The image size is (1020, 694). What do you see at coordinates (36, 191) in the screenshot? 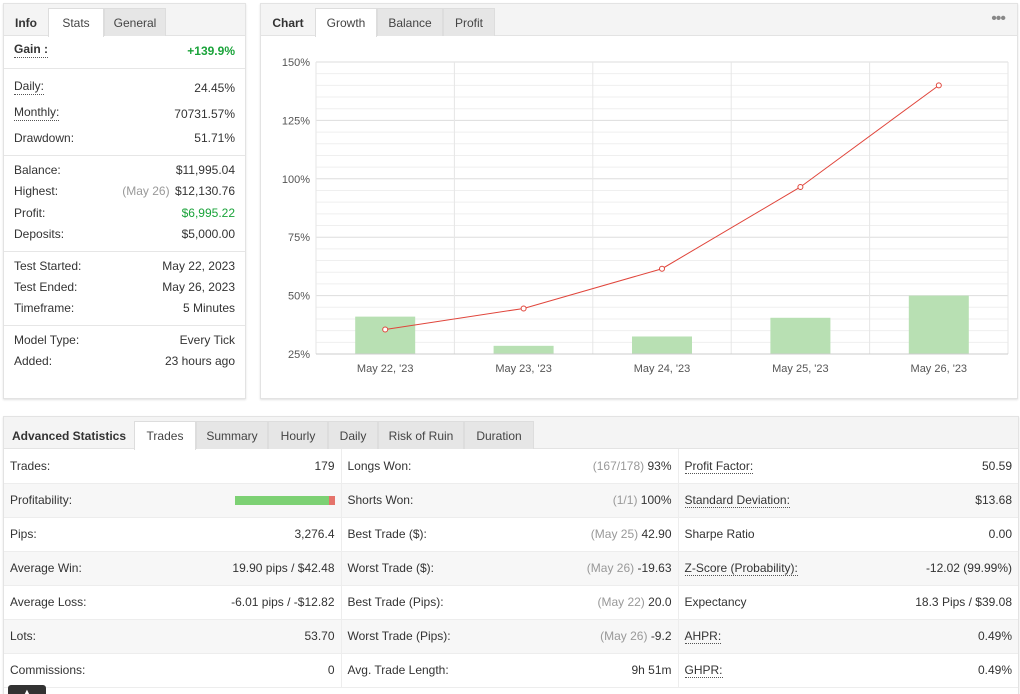
I see `highest-label: Highest:` at bounding box center [36, 191].